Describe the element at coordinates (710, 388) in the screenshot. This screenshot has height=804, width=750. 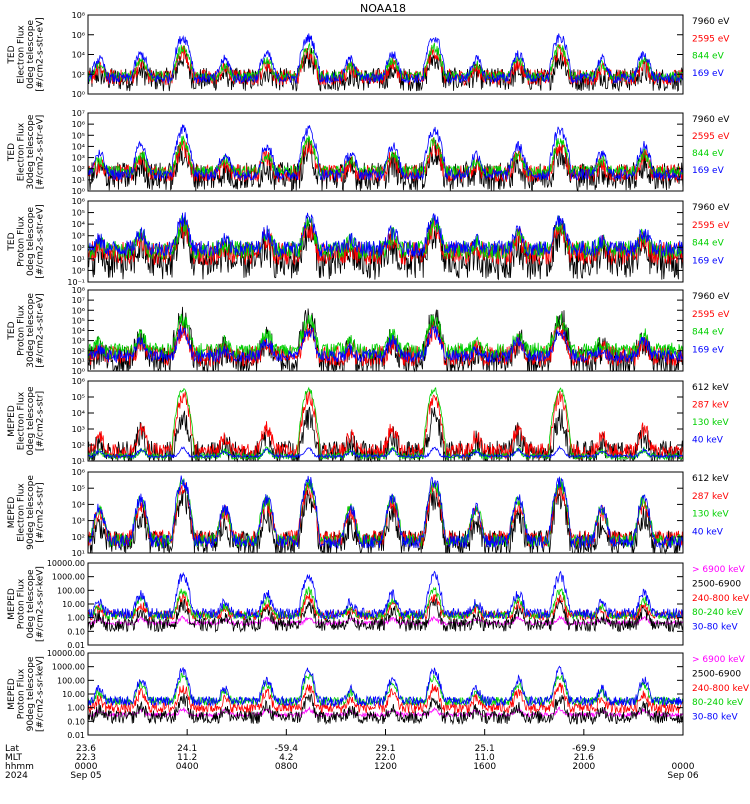
I see `legend-entry: 612 keV` at that location.